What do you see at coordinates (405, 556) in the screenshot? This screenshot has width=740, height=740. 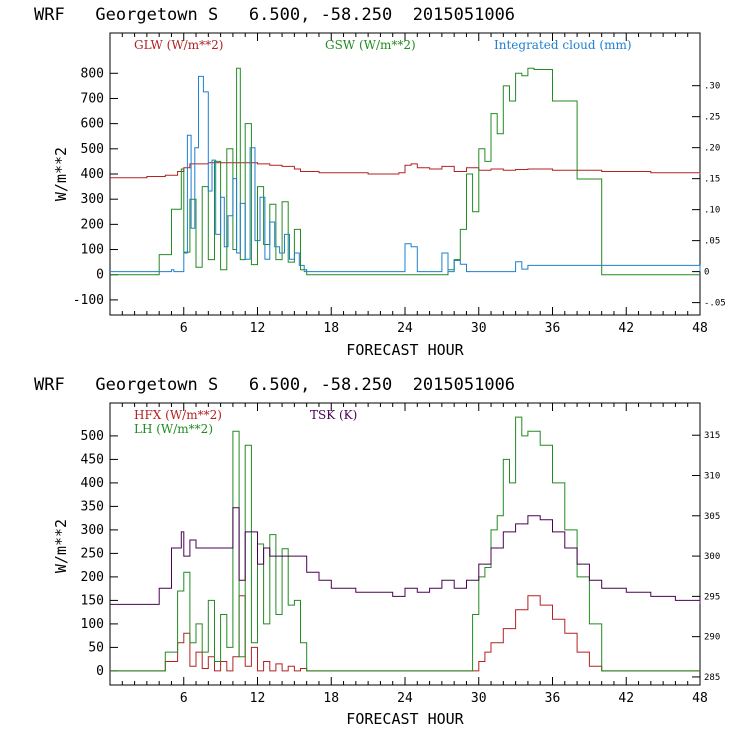 I see `series-line-tsk-k` at bounding box center [405, 556].